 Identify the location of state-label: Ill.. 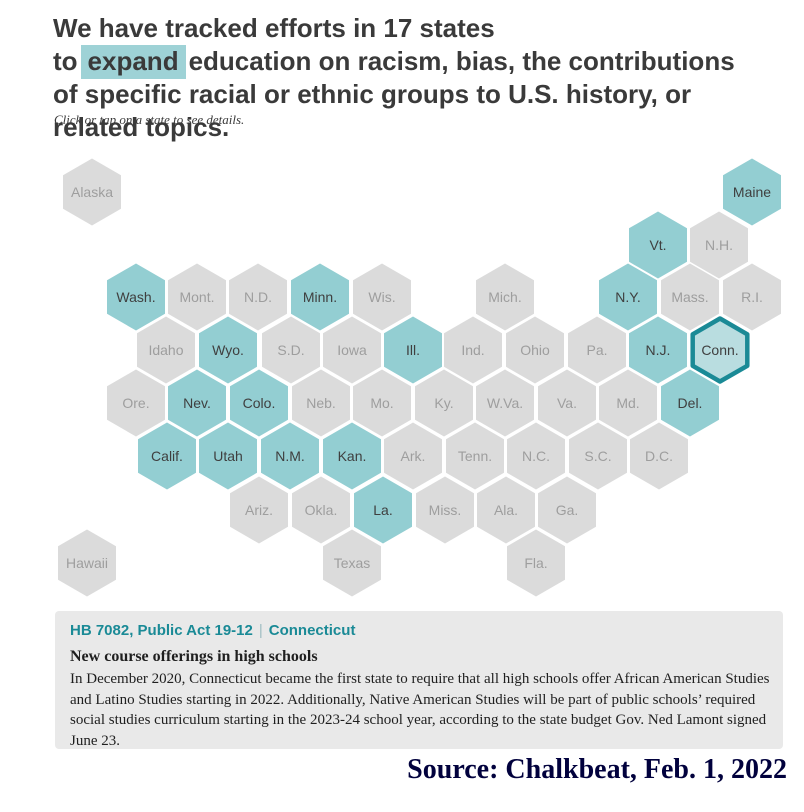
(413, 350).